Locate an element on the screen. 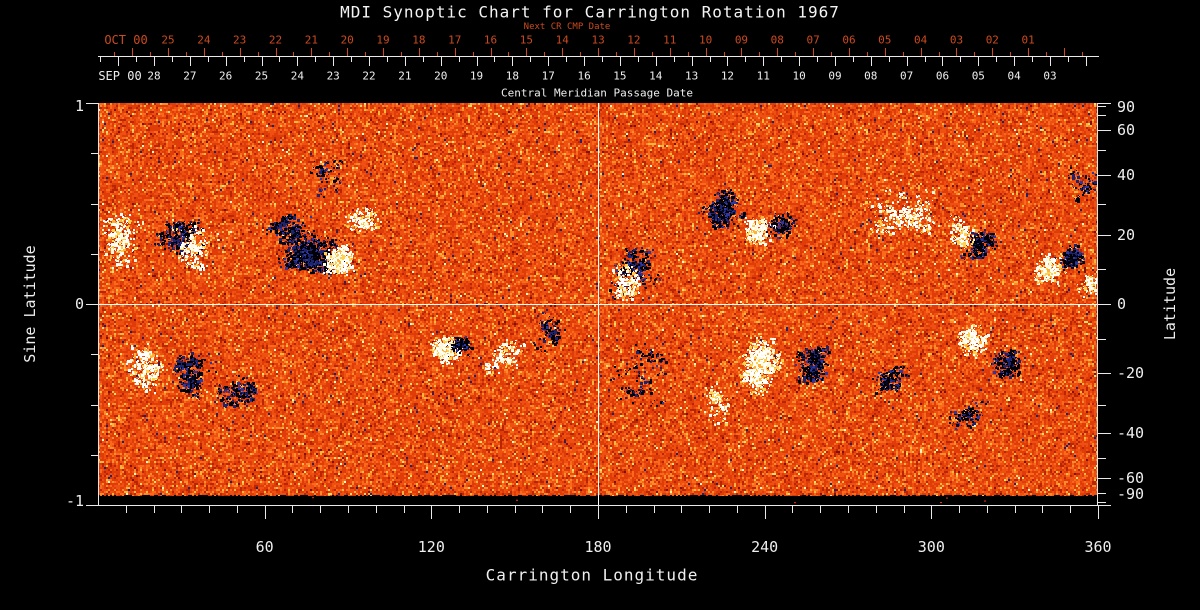  latitude-tick-label: 90 is located at coordinates (1126, 107).